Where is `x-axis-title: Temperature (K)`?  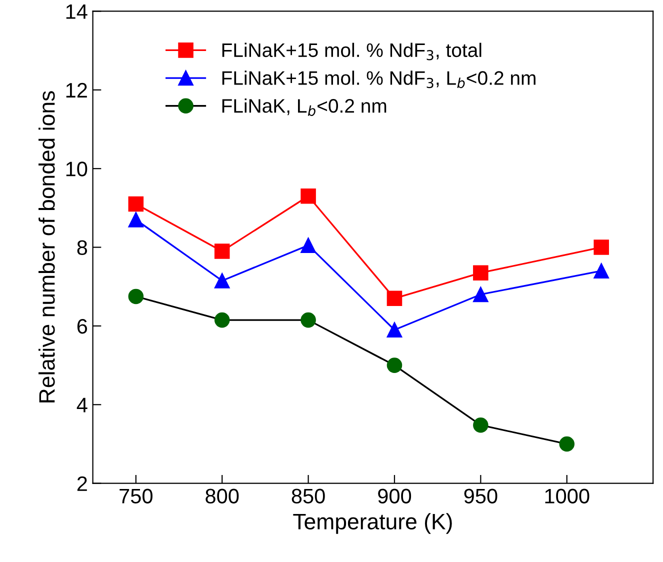
x-axis-title: Temperature (K) is located at coordinates (372, 523).